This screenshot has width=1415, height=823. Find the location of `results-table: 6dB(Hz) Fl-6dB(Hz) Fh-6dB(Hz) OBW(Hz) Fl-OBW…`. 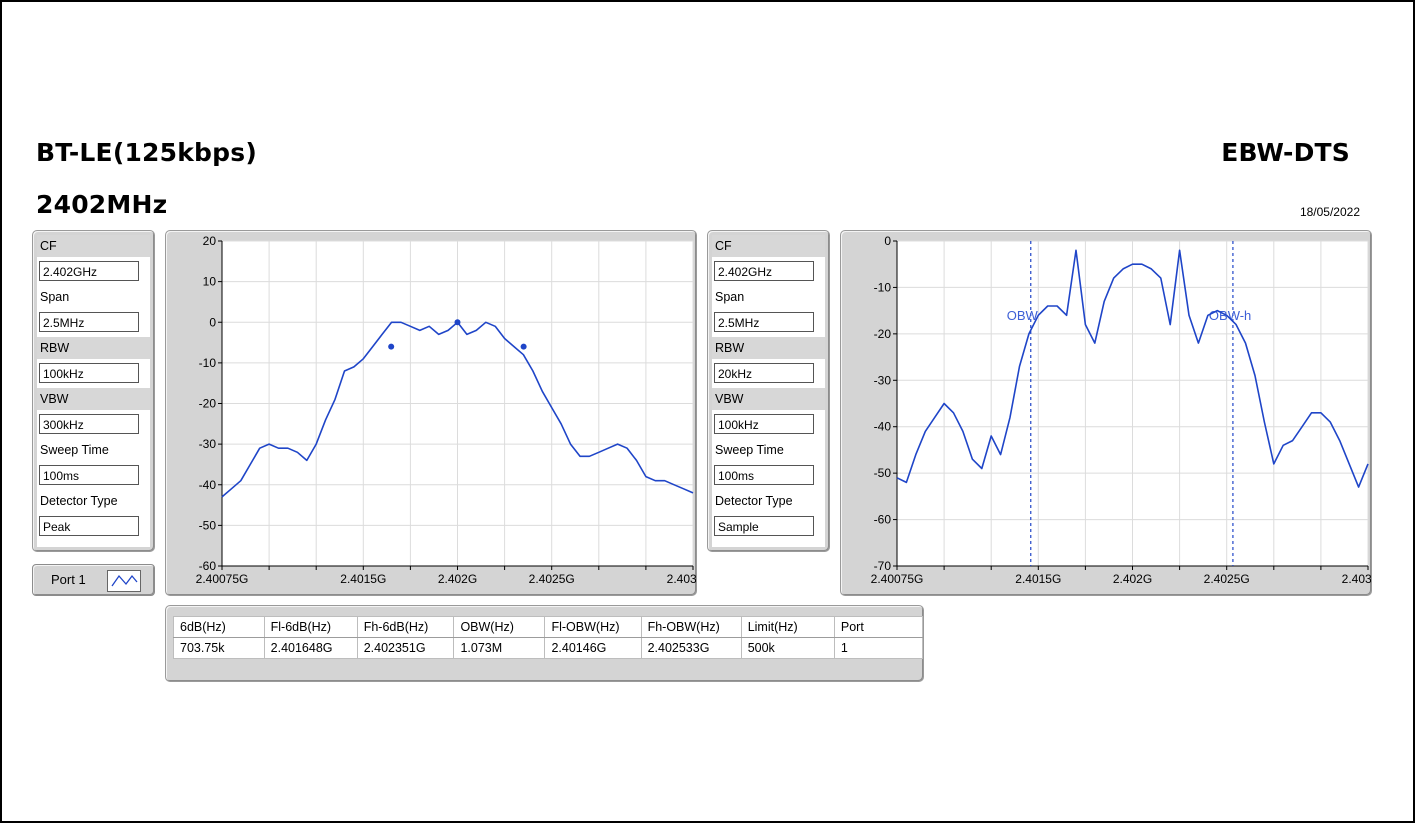

results-table: 6dB(Hz) Fl-6dB(Hz) Fh-6dB(Hz) OBW(Hz) Fl-OBW… is located at coordinates (548, 637).